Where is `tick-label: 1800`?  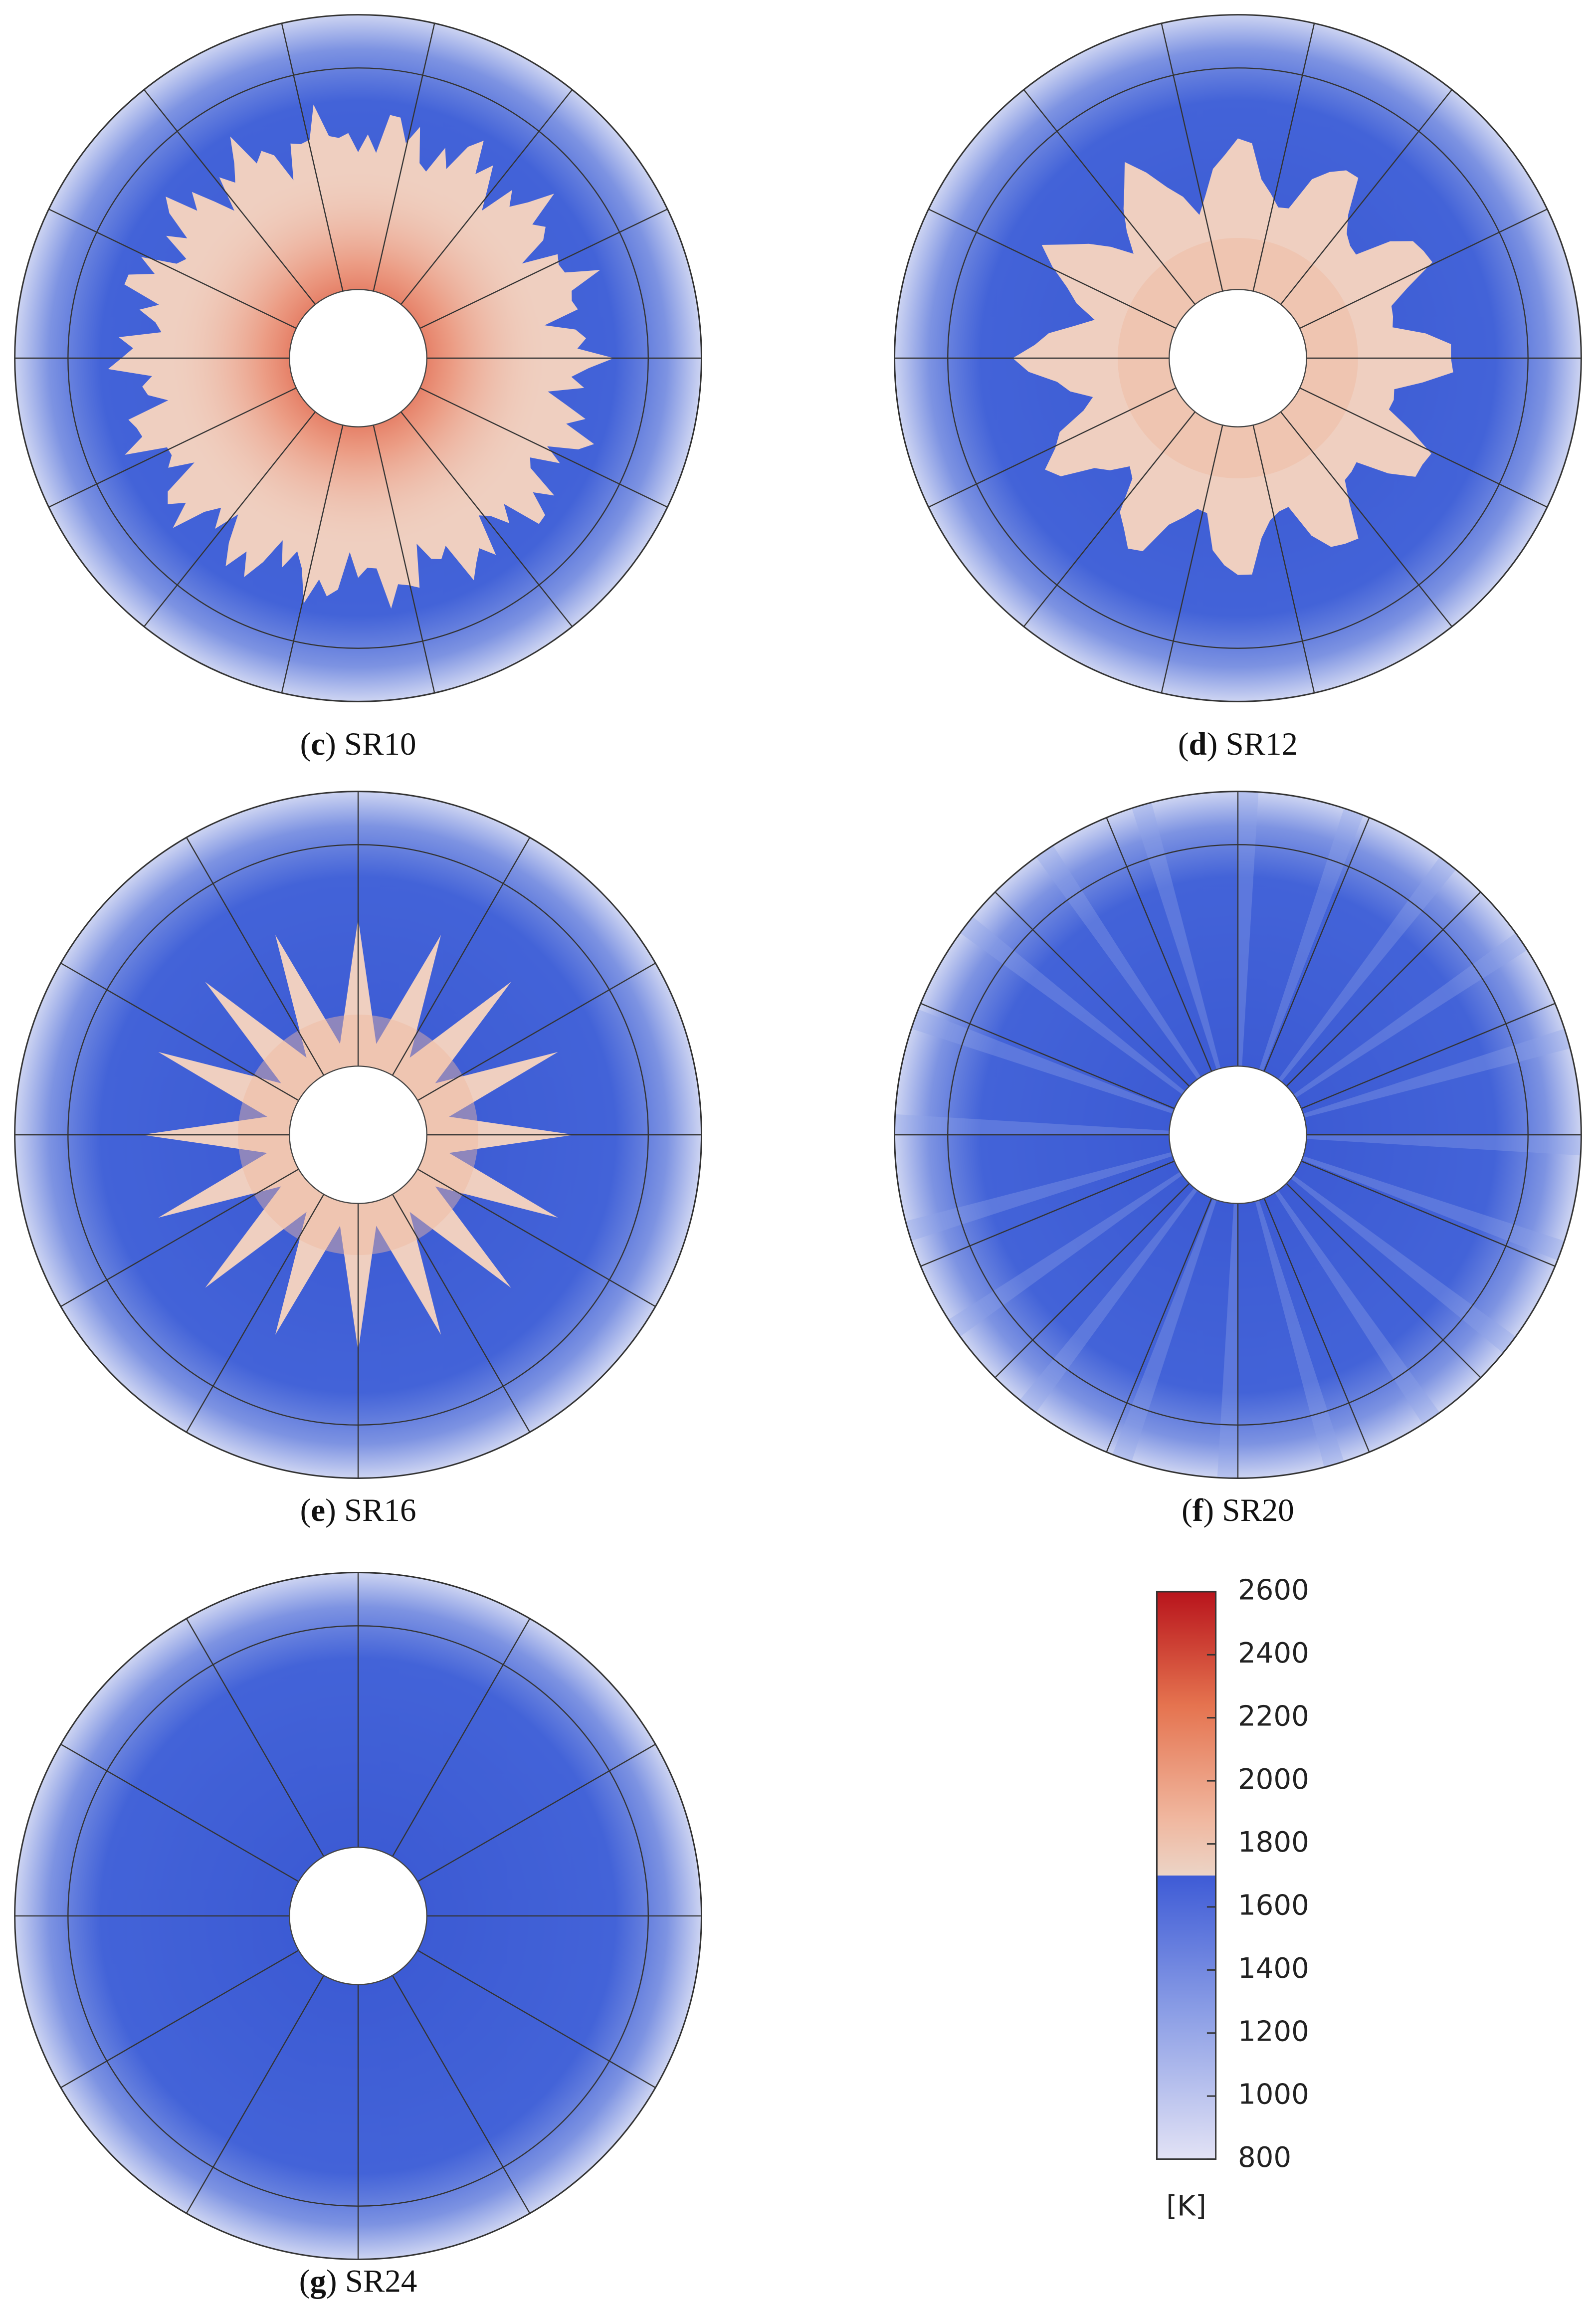 tick-label: 1800 is located at coordinates (1273, 1842).